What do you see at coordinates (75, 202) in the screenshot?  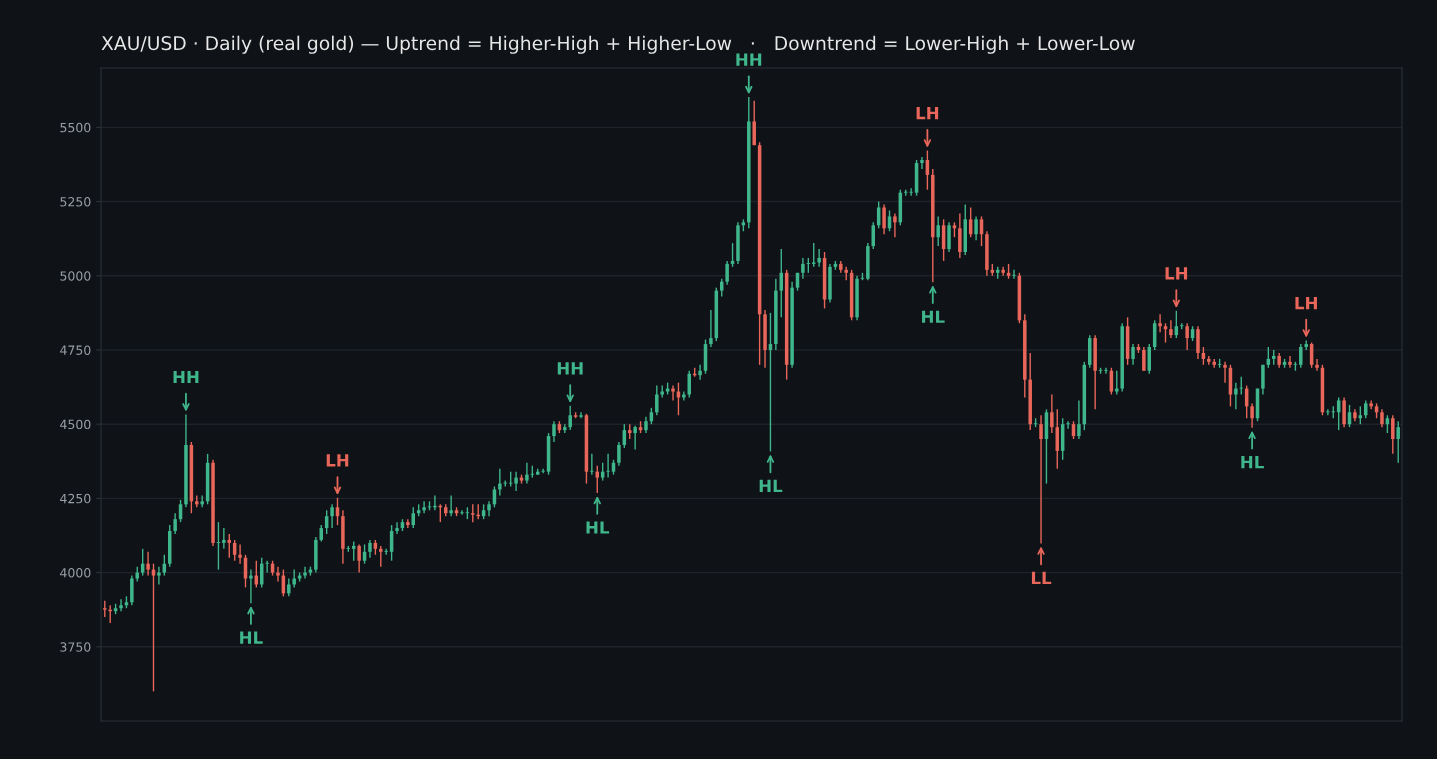 I see `y-tick-label: 5250` at bounding box center [75, 202].